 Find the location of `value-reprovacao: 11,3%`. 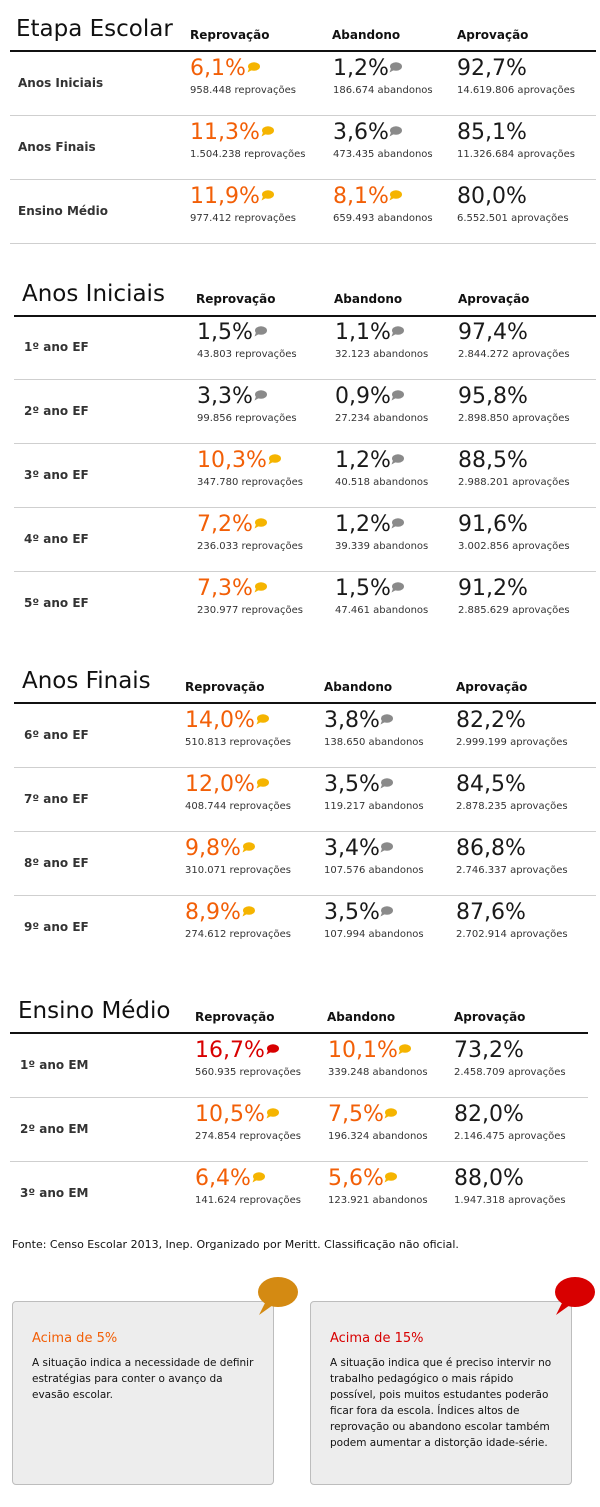

value-reprovacao: 11,3% is located at coordinates (225, 132).